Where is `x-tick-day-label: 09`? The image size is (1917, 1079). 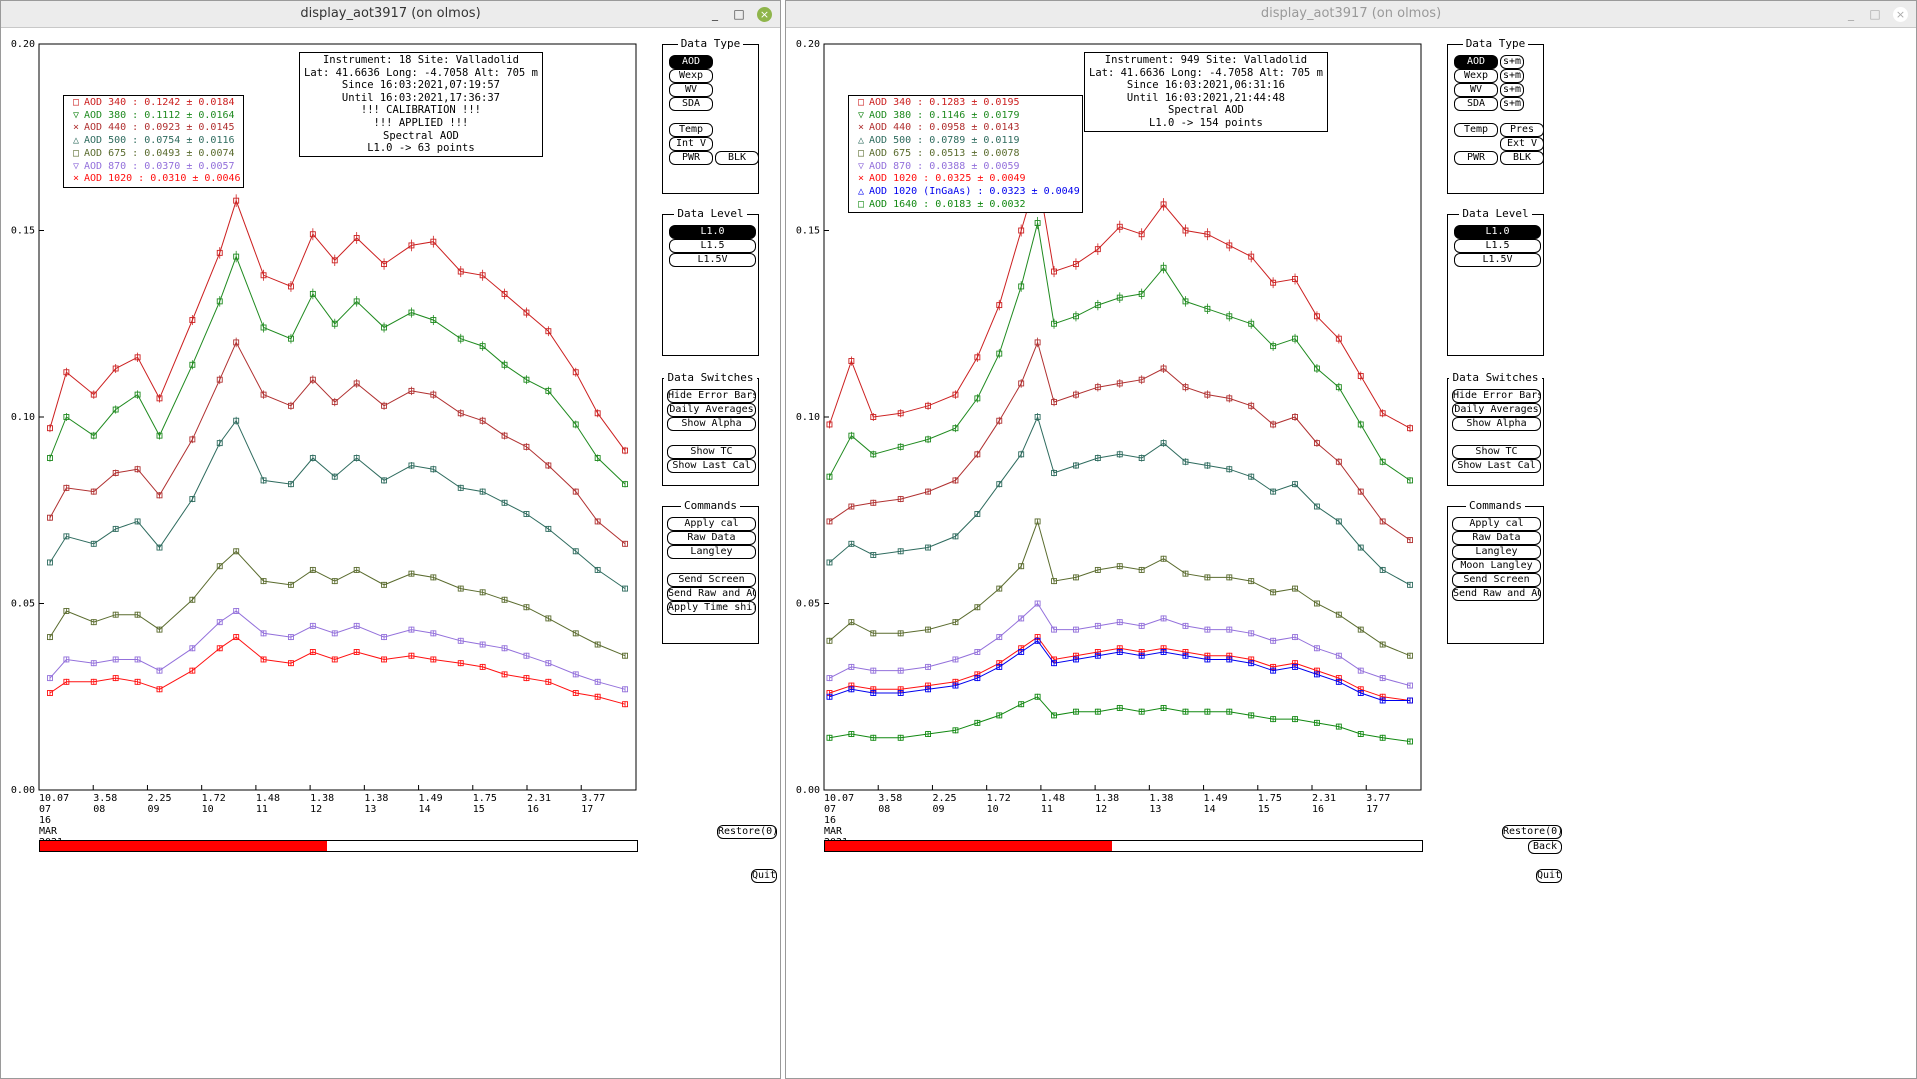
x-tick-day-label: 09 is located at coordinates (153, 809).